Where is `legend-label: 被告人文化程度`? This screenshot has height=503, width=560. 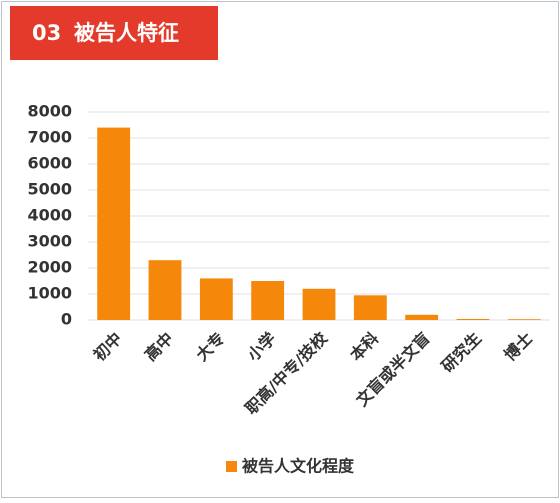 legend-label: 被告人文化程度 is located at coordinates (298, 466).